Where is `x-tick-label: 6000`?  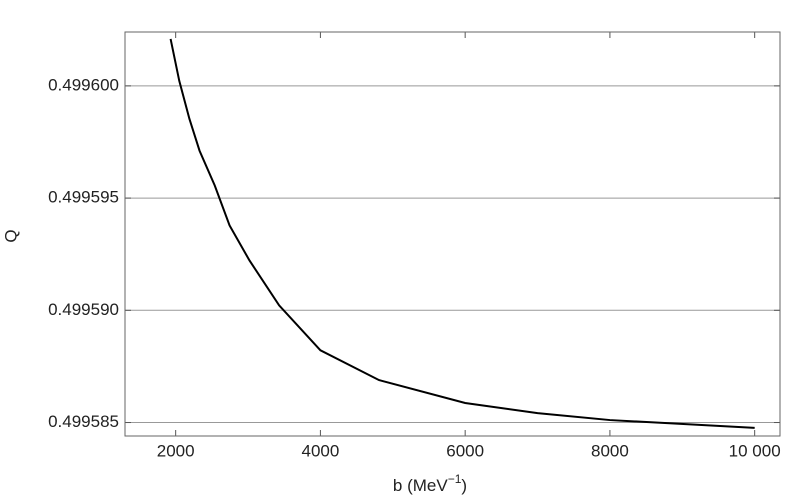
x-tick-label: 6000 is located at coordinates (465, 450).